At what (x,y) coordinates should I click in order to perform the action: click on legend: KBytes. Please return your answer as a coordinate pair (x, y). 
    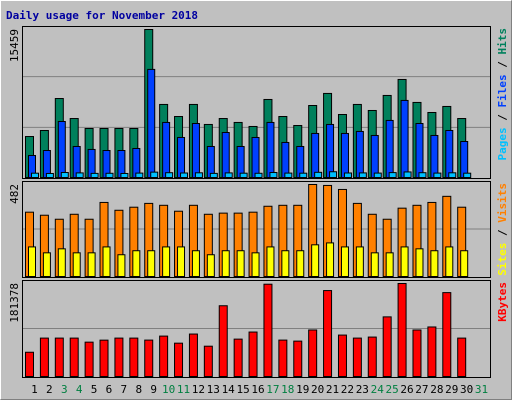
    Looking at the image, I should click on (502, 302).